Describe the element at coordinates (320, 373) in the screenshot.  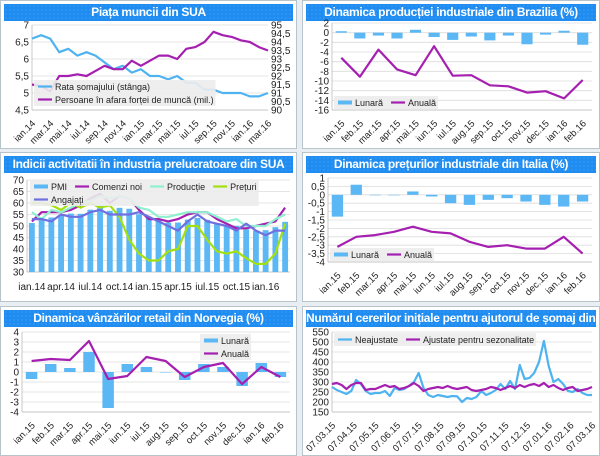
I see `y-tick-label: 350` at that location.